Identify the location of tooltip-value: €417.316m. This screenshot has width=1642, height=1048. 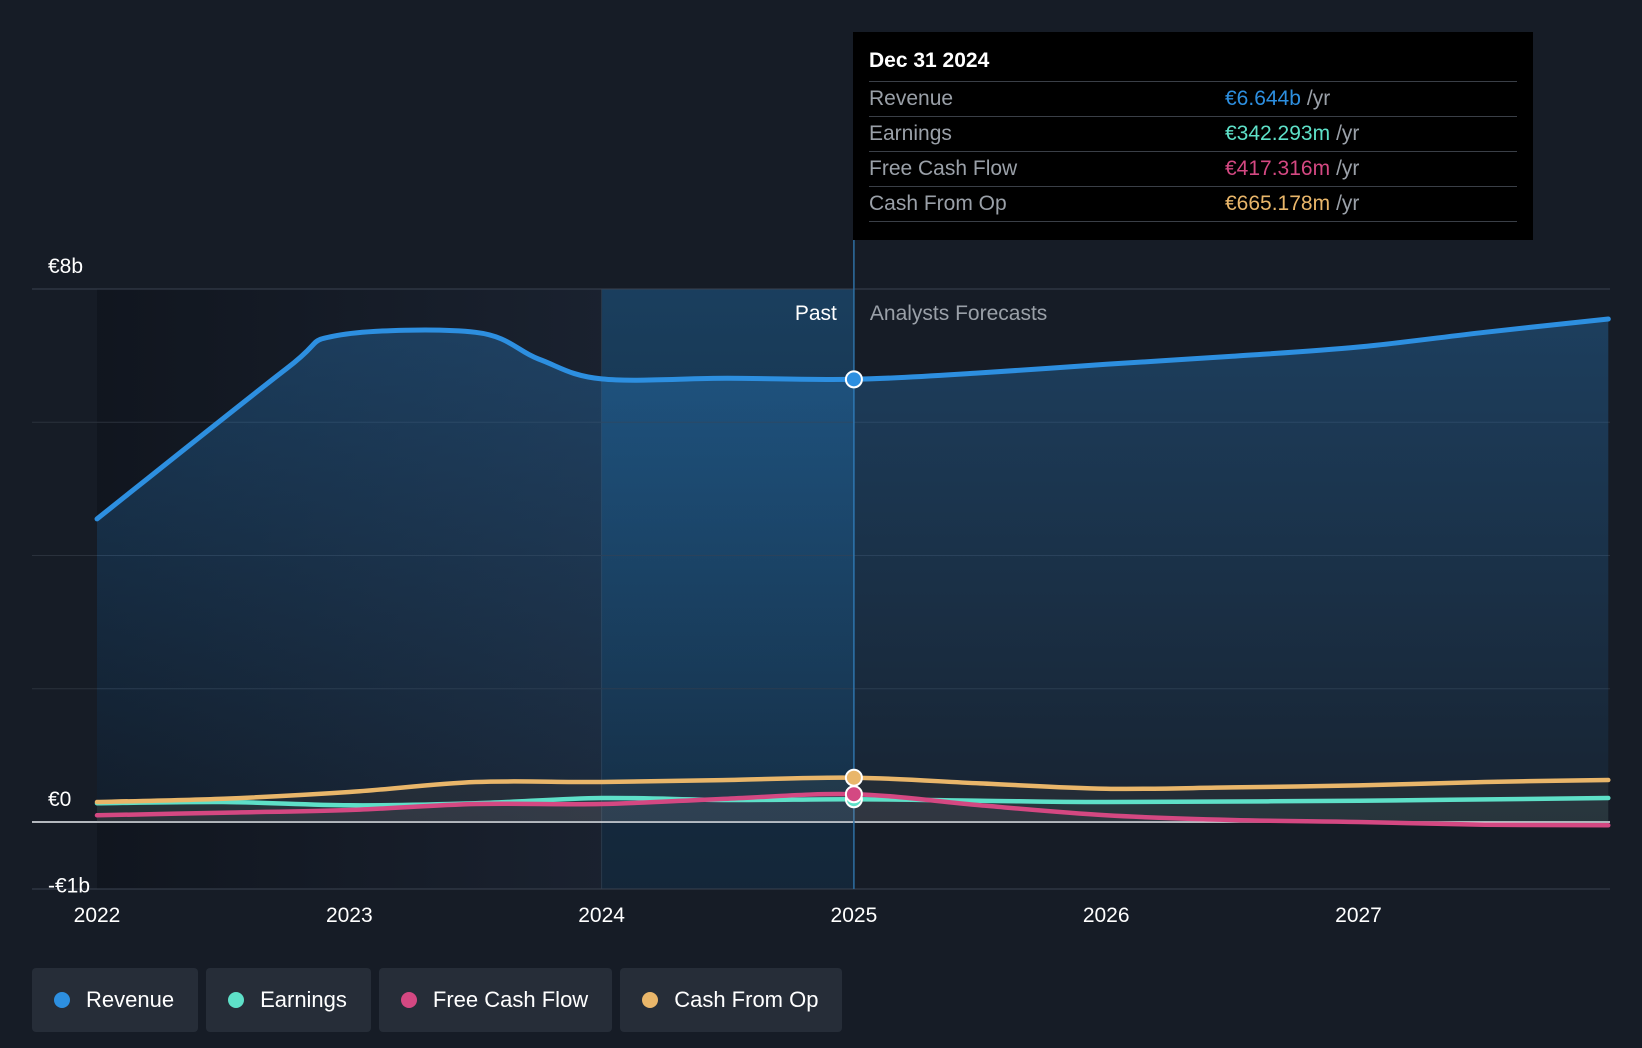
(1278, 168).